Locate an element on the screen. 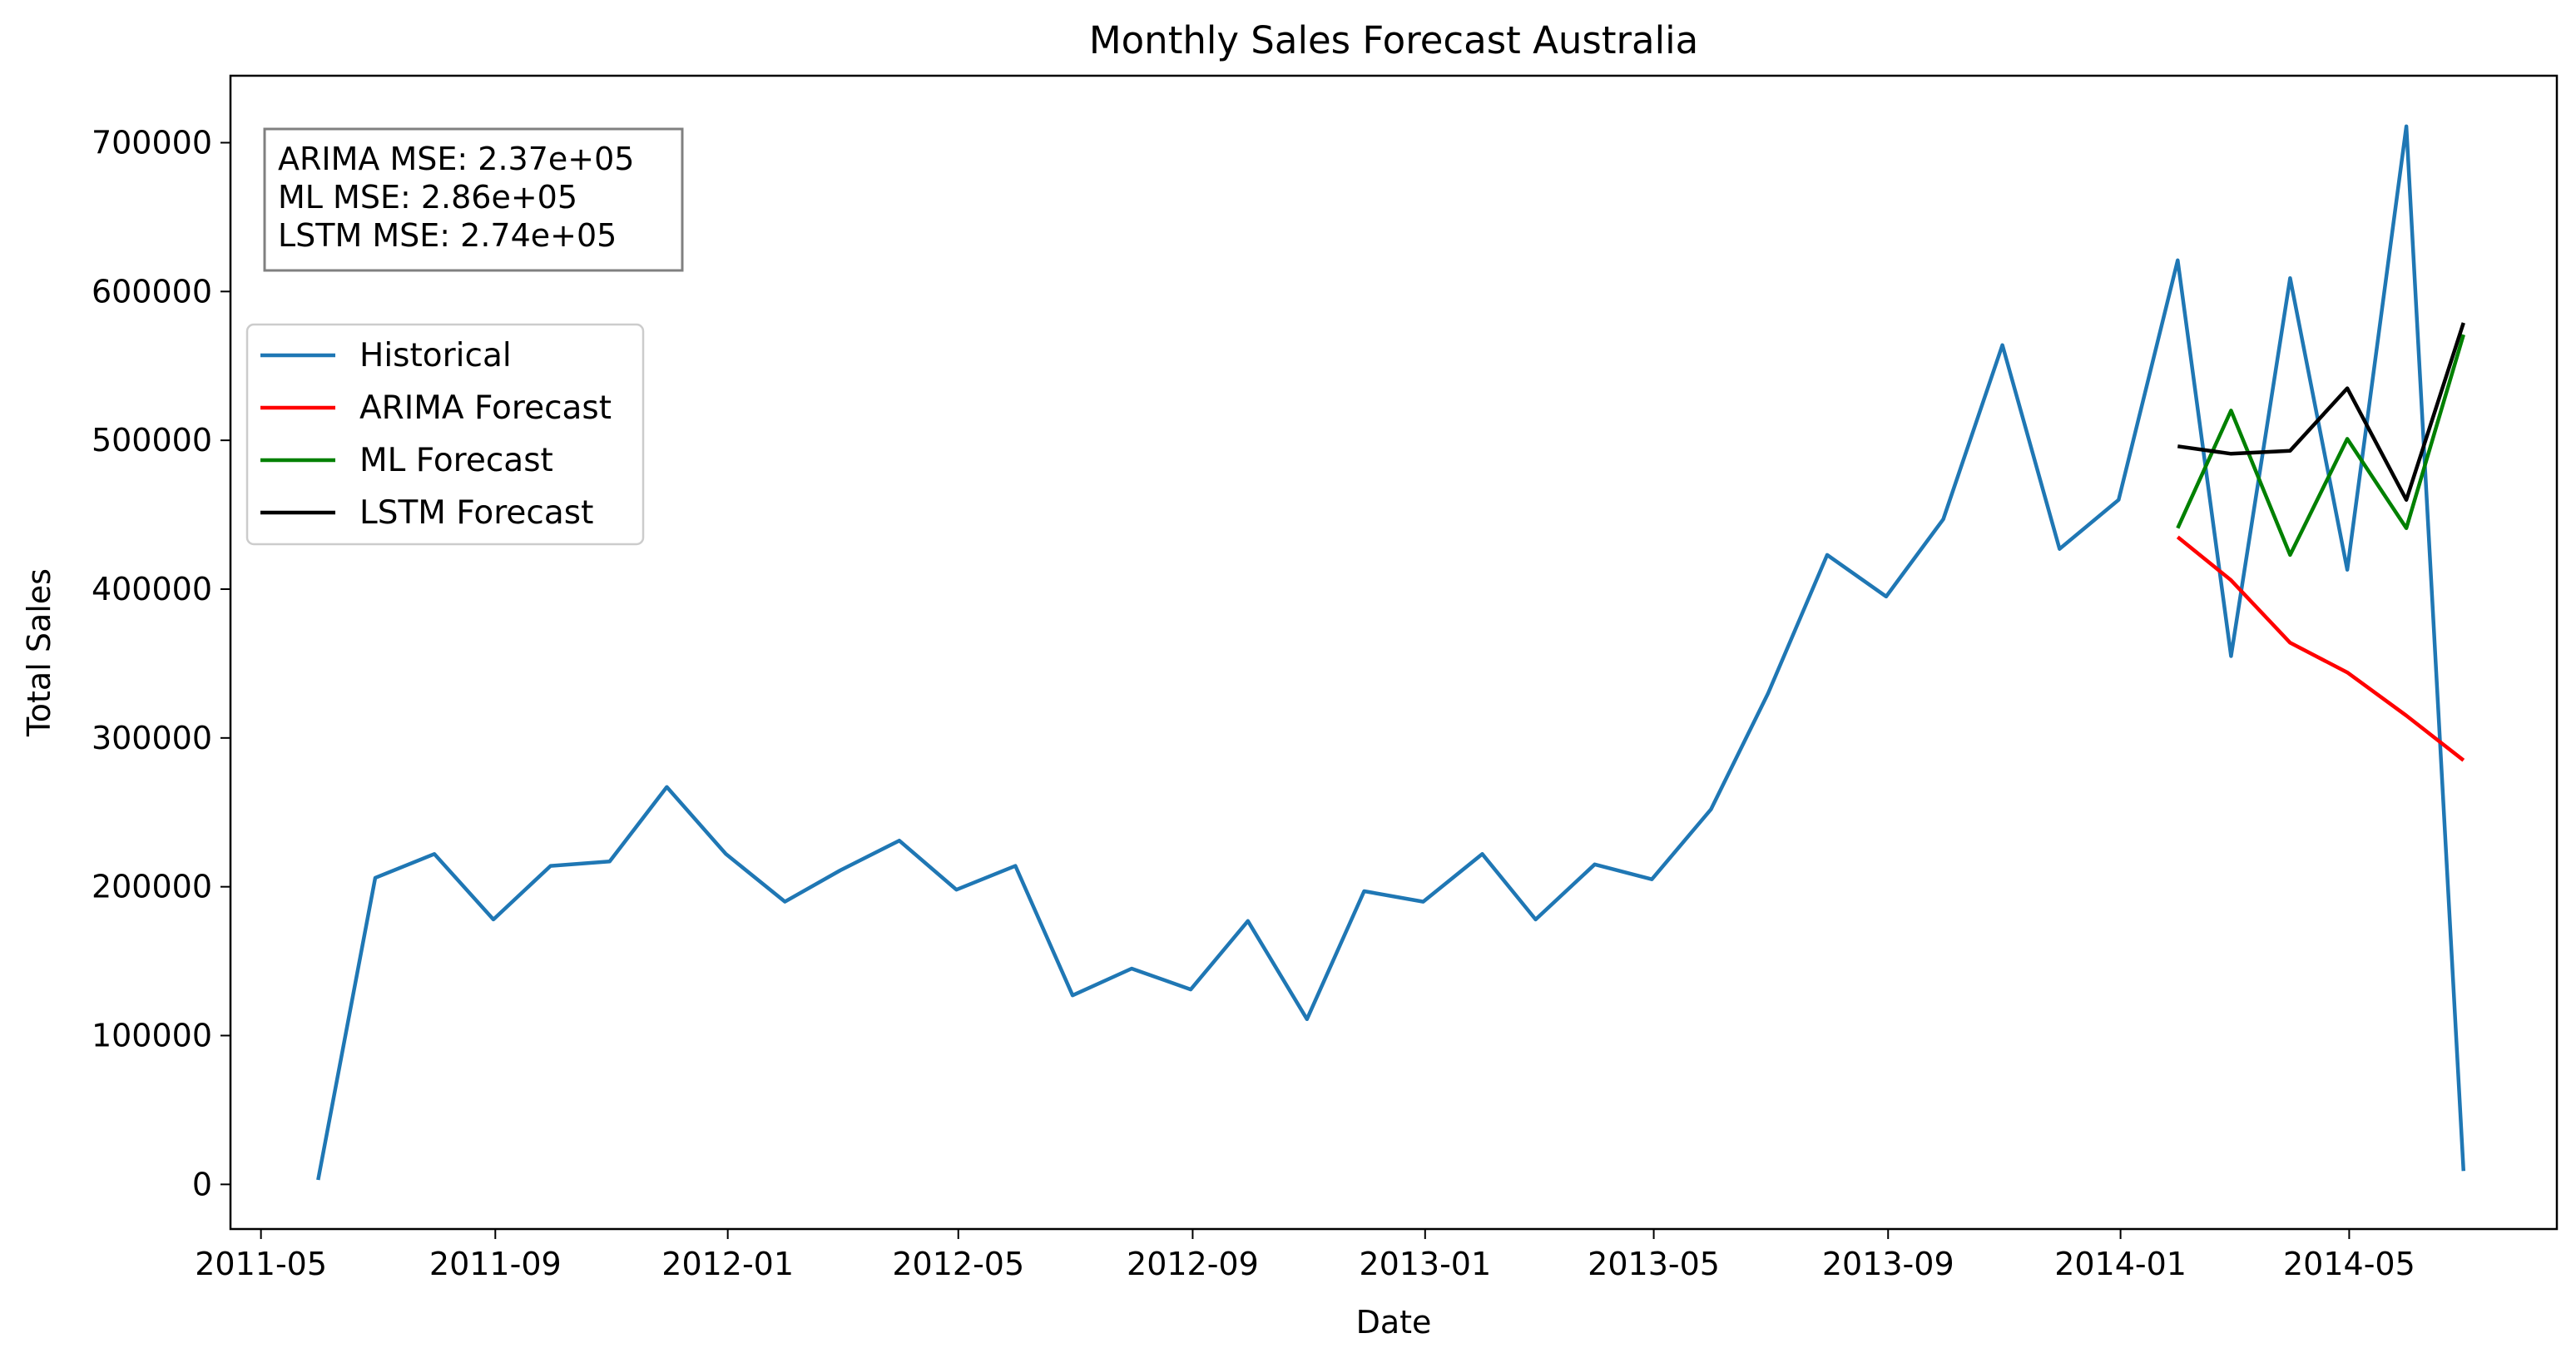  y-tick-label: 300000 is located at coordinates (152, 738).